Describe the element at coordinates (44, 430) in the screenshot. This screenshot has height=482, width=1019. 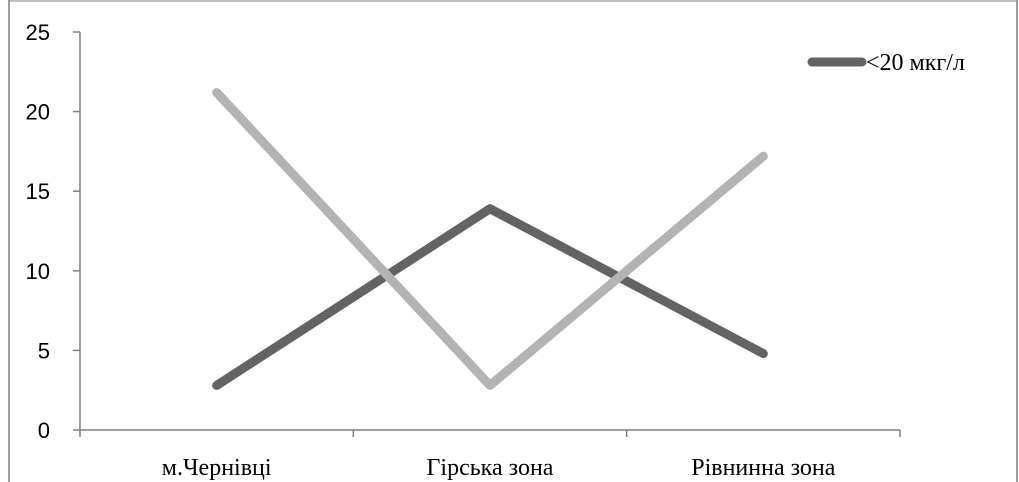
I see `y-tick-label: 0` at that location.